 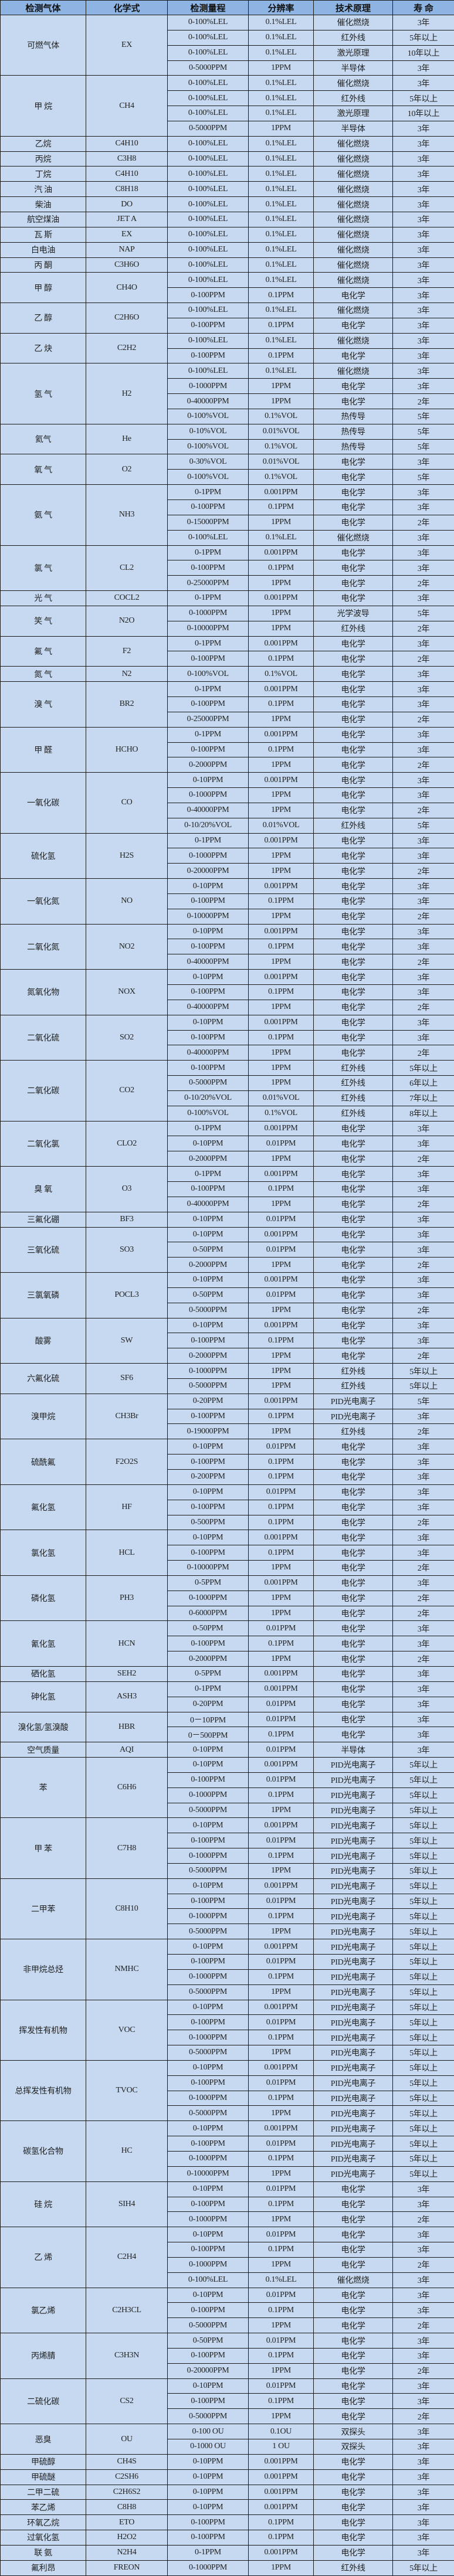 What do you see at coordinates (227, 1249) in the screenshot?
I see `table-row: 三氧化硫 SO3 0-10PPM 0.001PPM 电化学 3年` at bounding box center [227, 1249].